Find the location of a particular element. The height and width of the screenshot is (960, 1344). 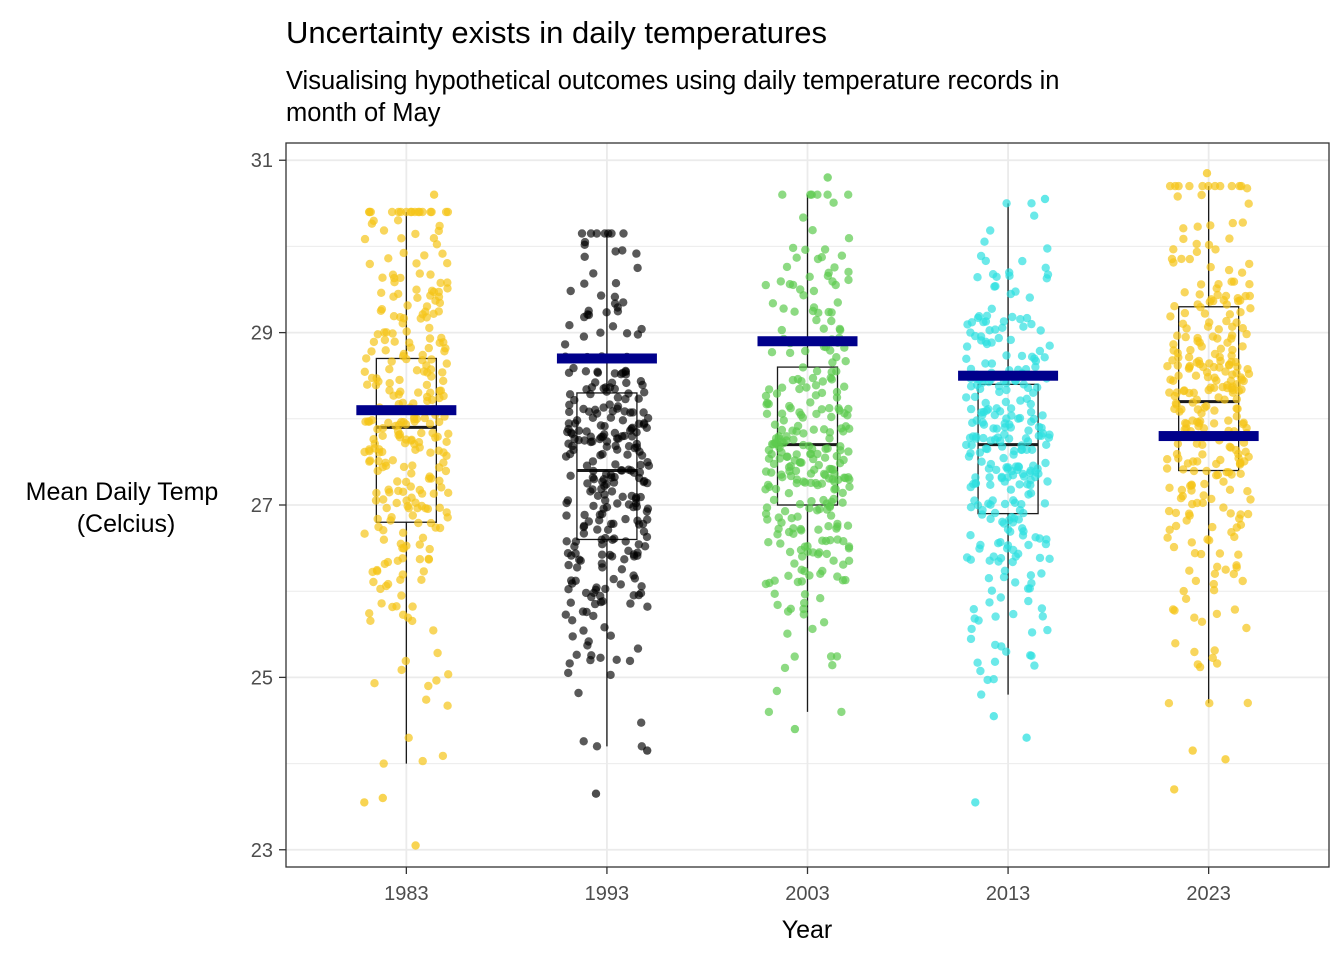

x-axis-title: Year is located at coordinates (807, 930).